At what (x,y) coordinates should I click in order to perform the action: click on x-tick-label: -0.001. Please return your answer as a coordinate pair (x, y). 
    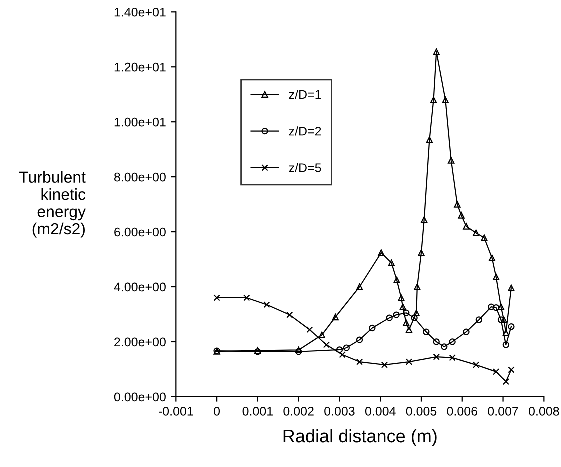
    Looking at the image, I should click on (176, 411).